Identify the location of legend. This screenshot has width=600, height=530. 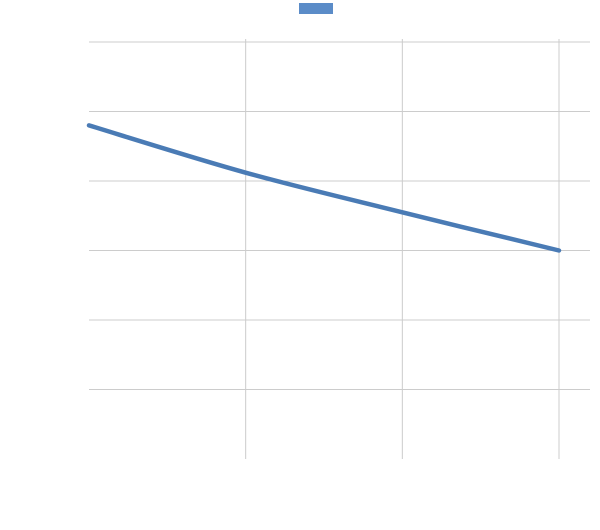
(316, 8).